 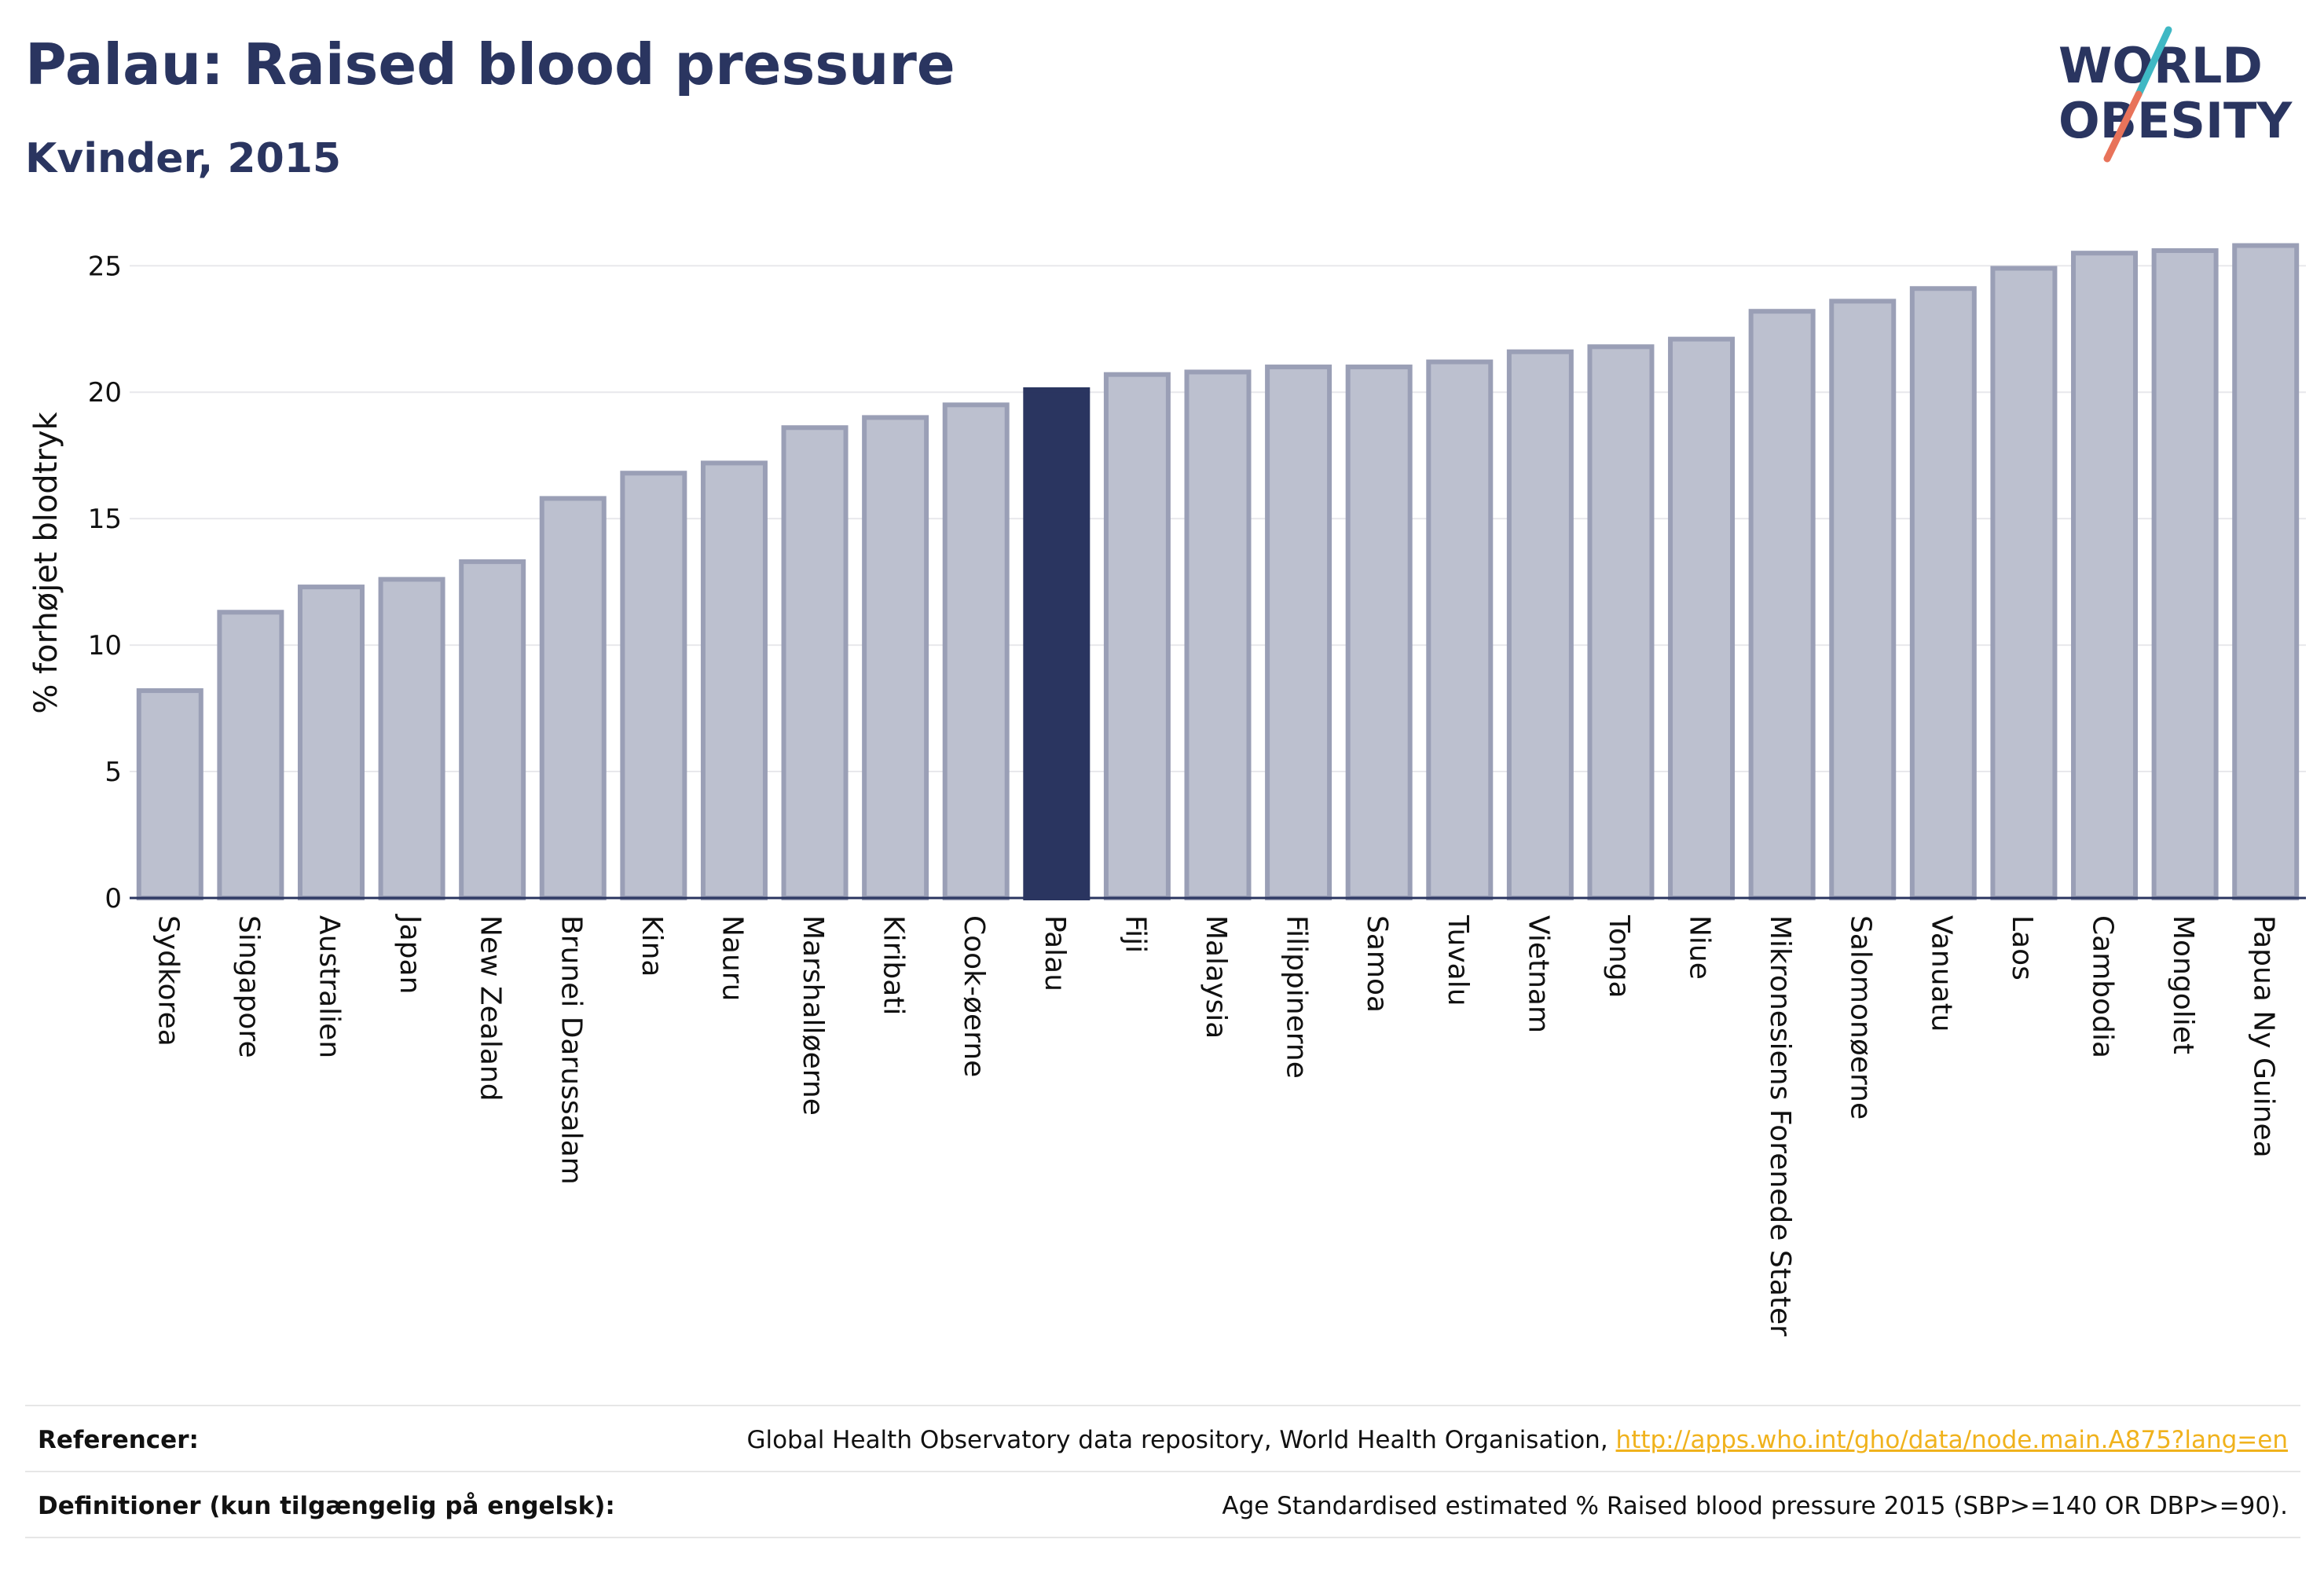 What do you see at coordinates (1297, 997) in the screenshot?
I see `x-tick-label: Filippinerne` at bounding box center [1297, 997].